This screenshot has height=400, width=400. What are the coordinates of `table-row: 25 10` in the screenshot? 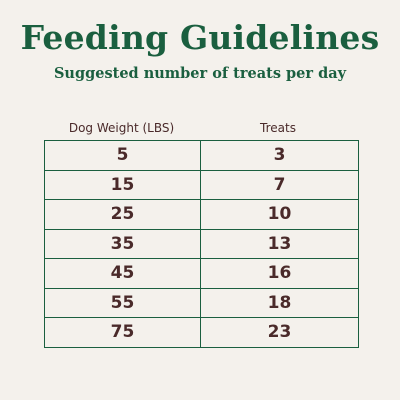 It's located at (201, 214).